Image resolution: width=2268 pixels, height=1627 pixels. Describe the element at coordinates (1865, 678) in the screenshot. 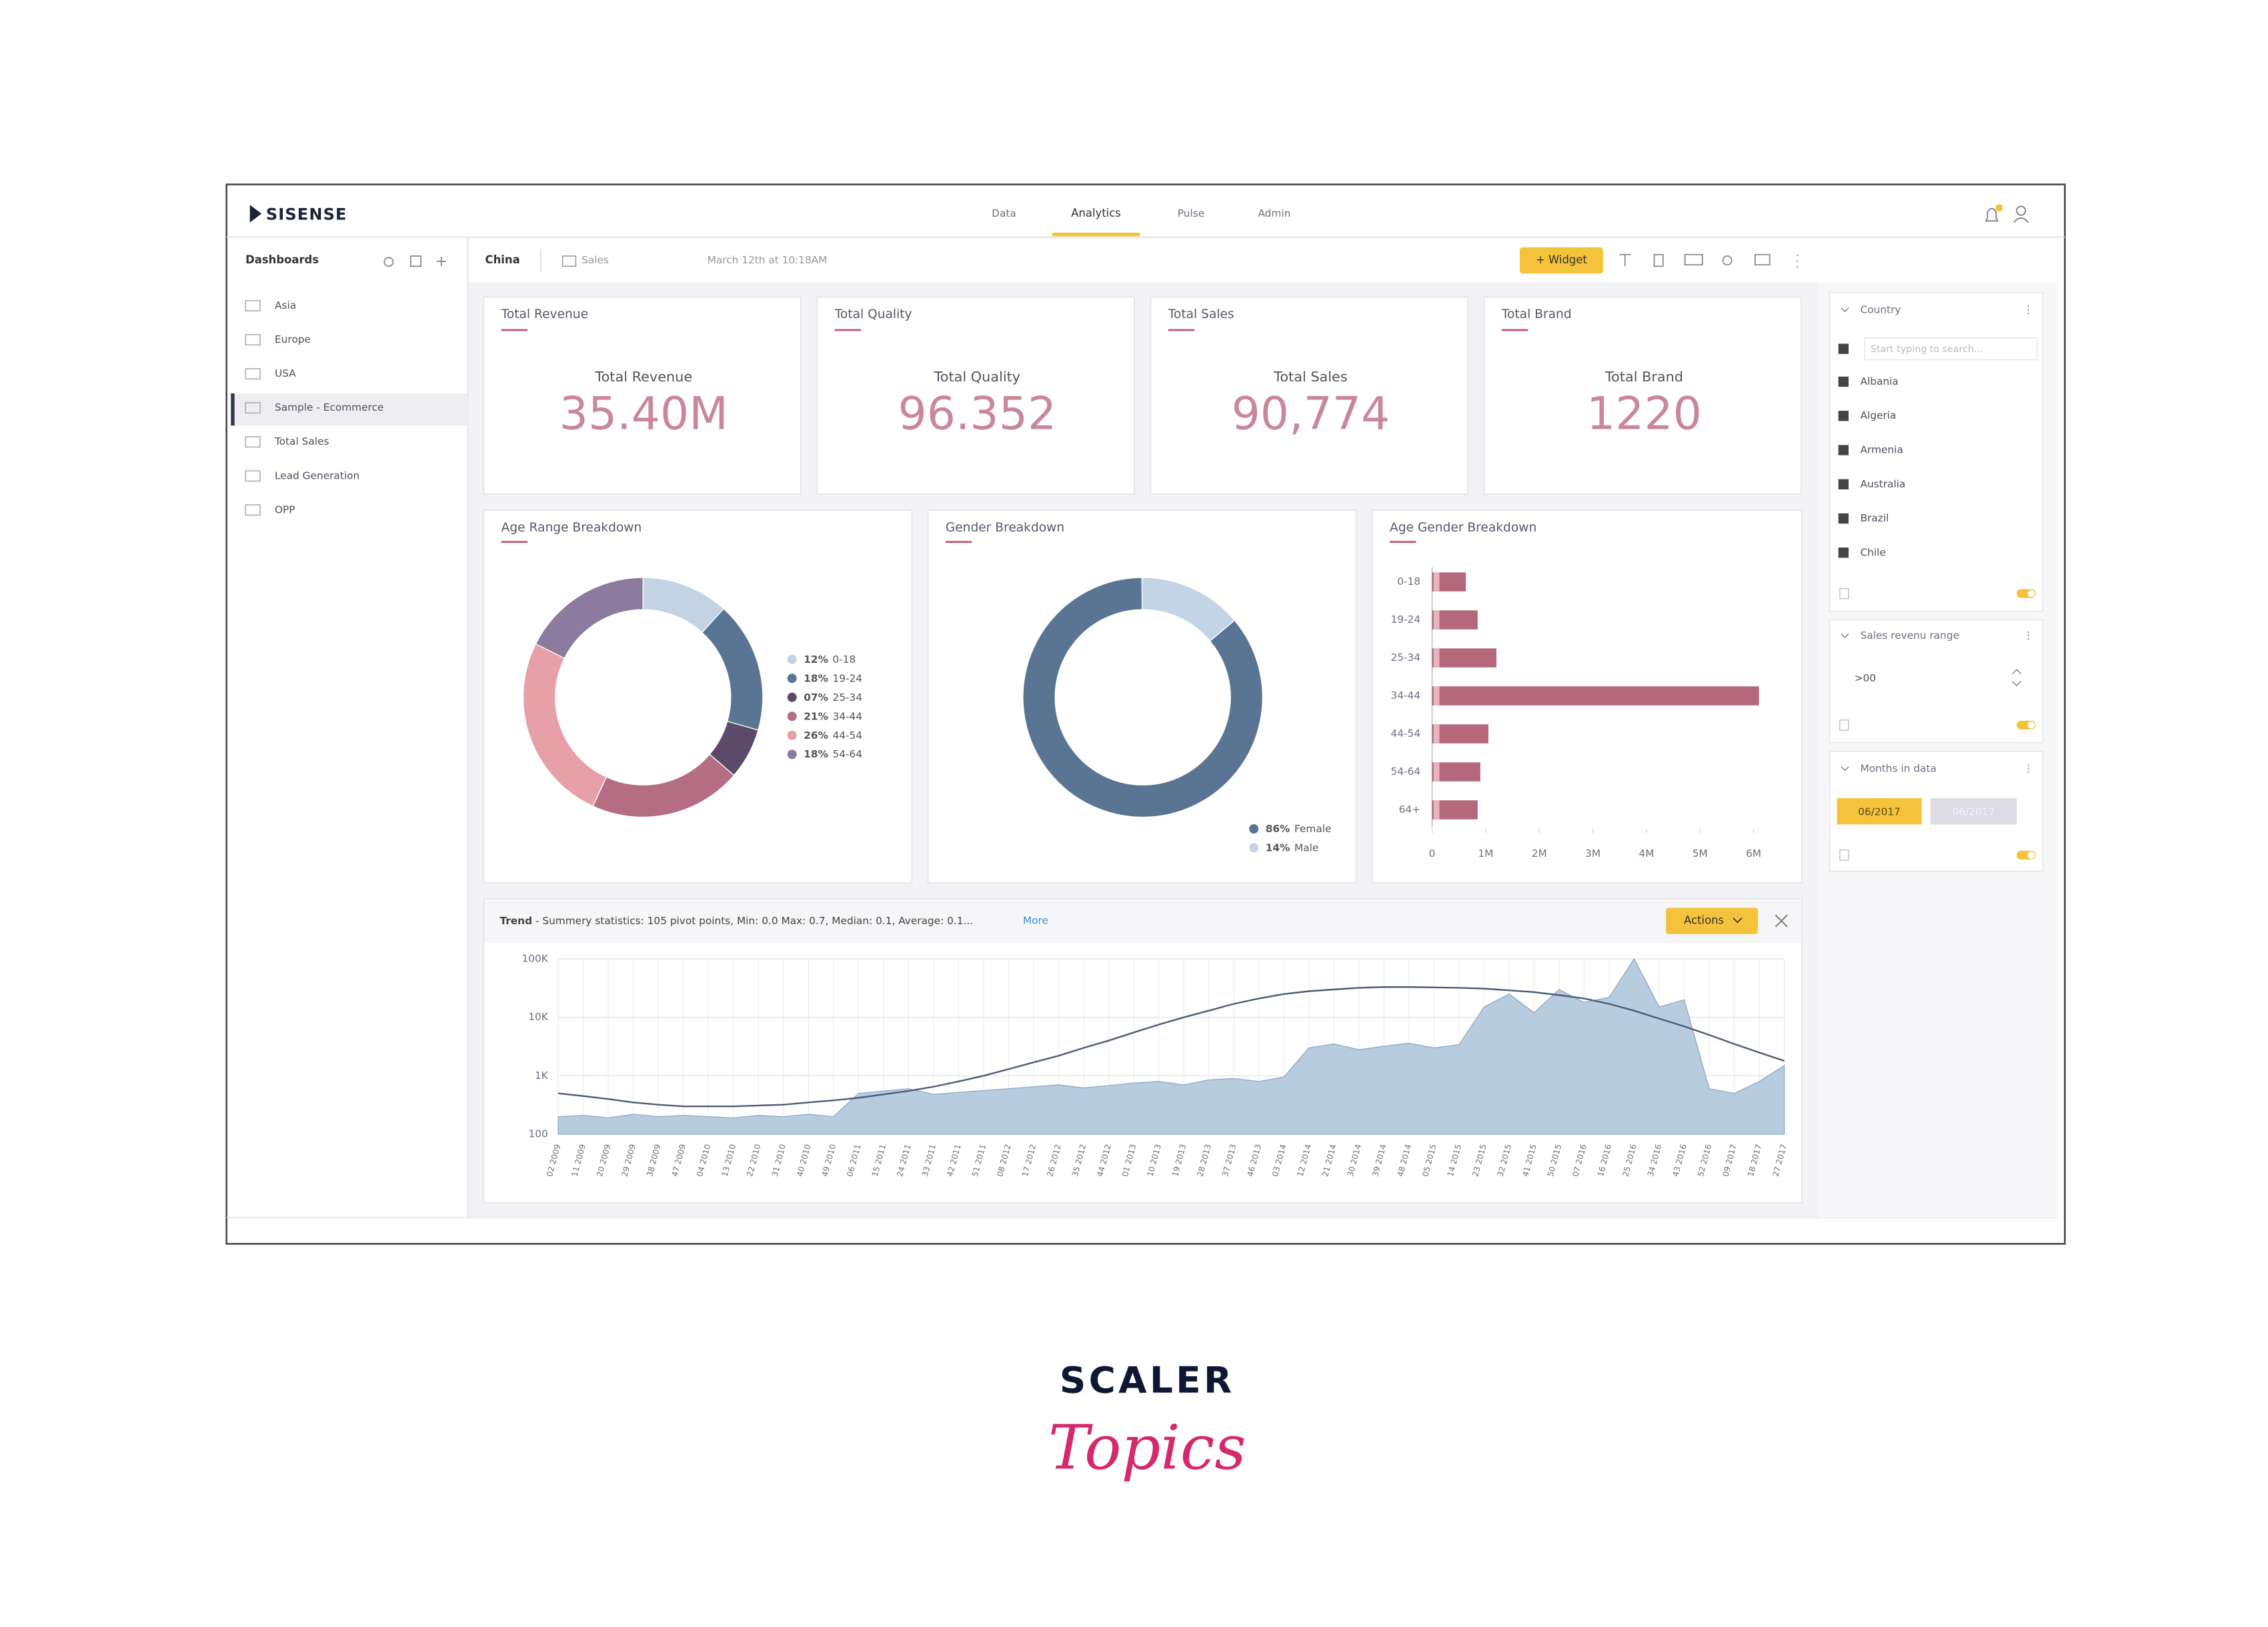

I see `range-value: >00` at that location.